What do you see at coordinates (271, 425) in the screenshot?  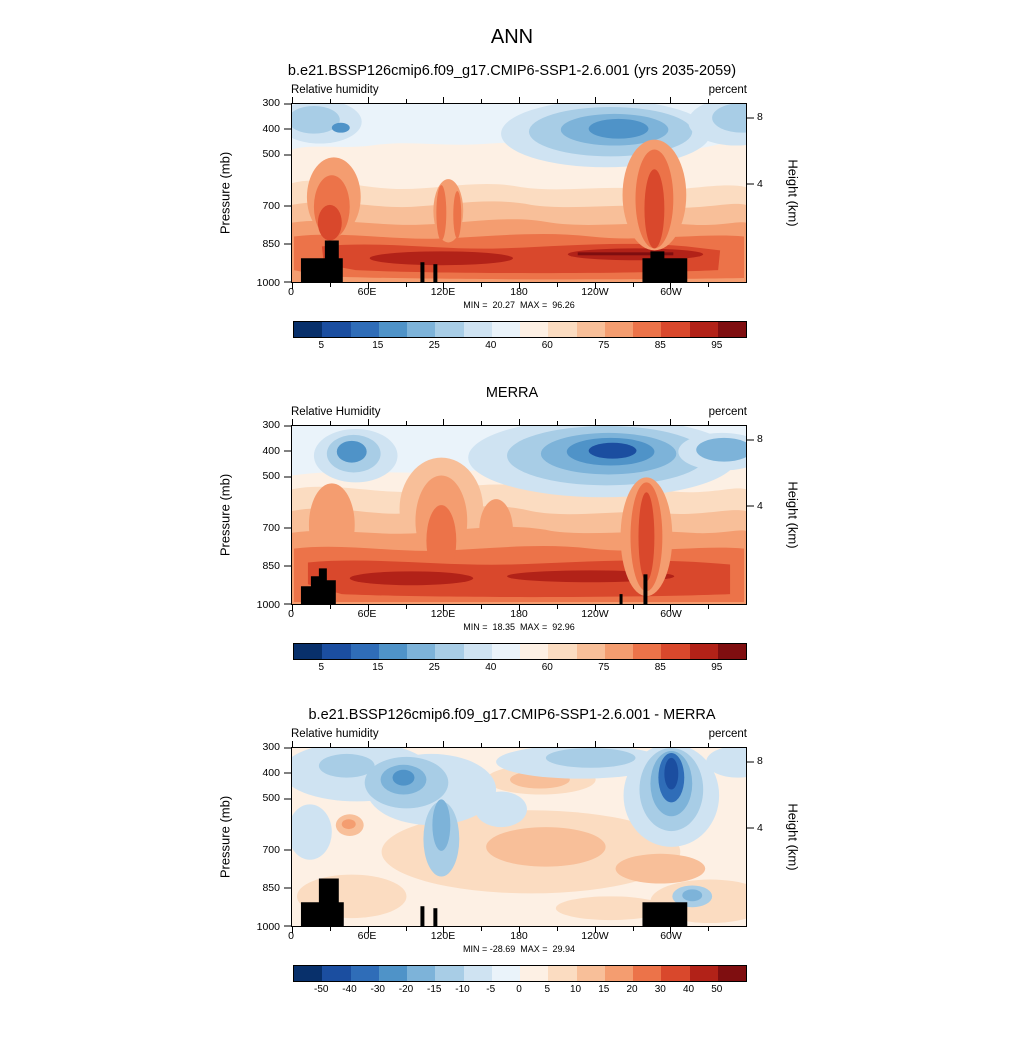 I see `y-tick-label: 300` at bounding box center [271, 425].